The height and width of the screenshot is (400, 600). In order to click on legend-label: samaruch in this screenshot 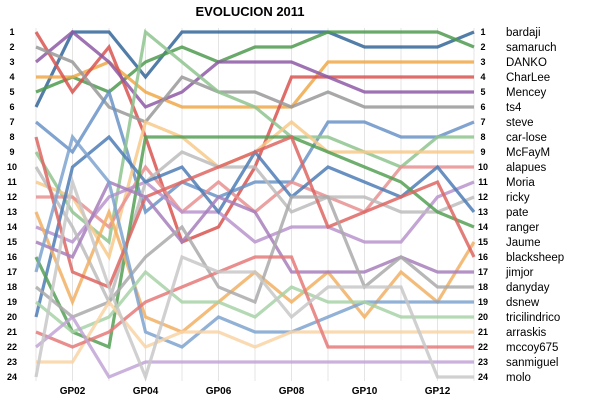, I will do `click(531, 48)`.